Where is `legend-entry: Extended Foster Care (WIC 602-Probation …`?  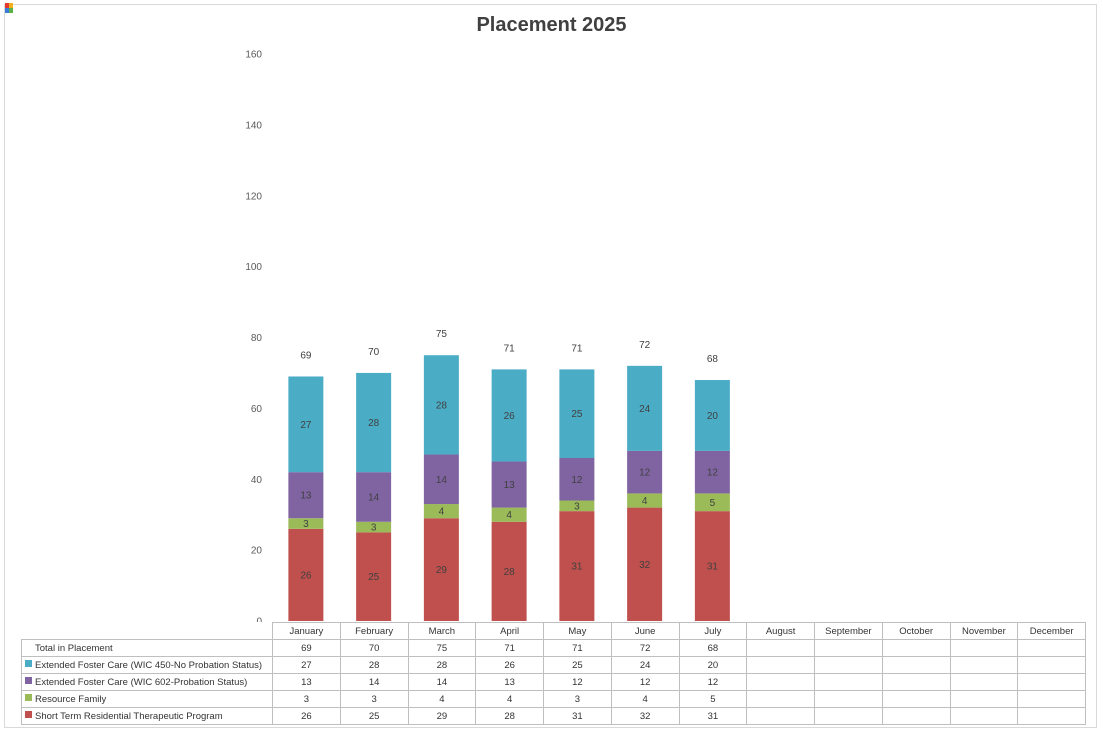
legend-entry: Extended Foster Care (WIC 602-Probation … is located at coordinates (147, 682).